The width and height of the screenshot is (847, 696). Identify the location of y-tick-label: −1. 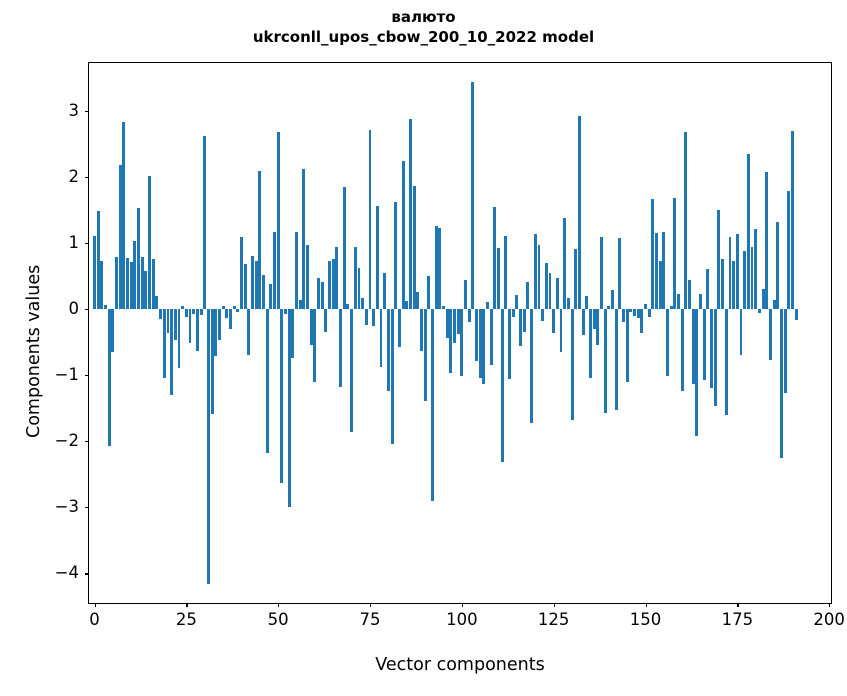
(66, 374).